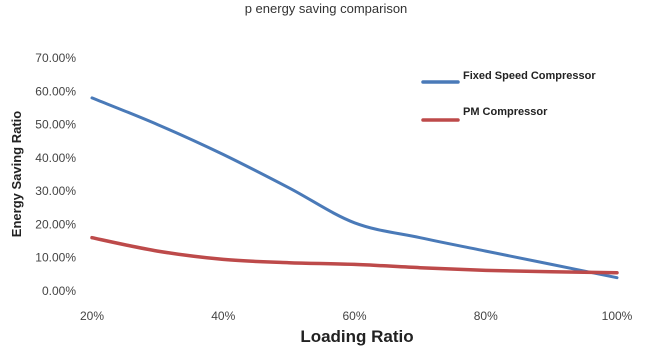  Describe the element at coordinates (326, 8) in the screenshot. I see `header-fragment: p energy saving comparison` at that location.